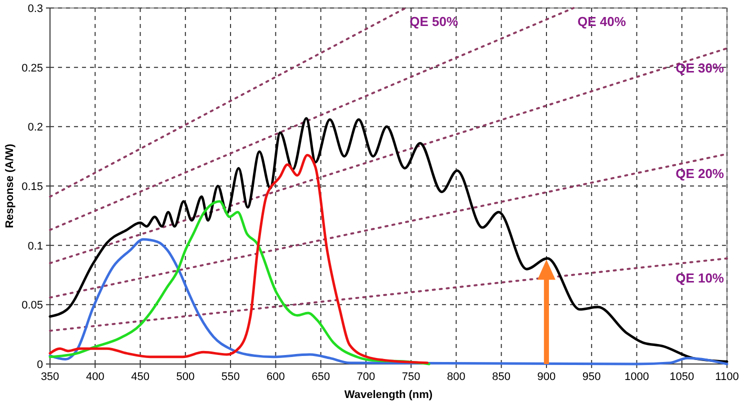  What do you see at coordinates (456, 377) in the screenshot?
I see `x-tick-label: 800` at bounding box center [456, 377].